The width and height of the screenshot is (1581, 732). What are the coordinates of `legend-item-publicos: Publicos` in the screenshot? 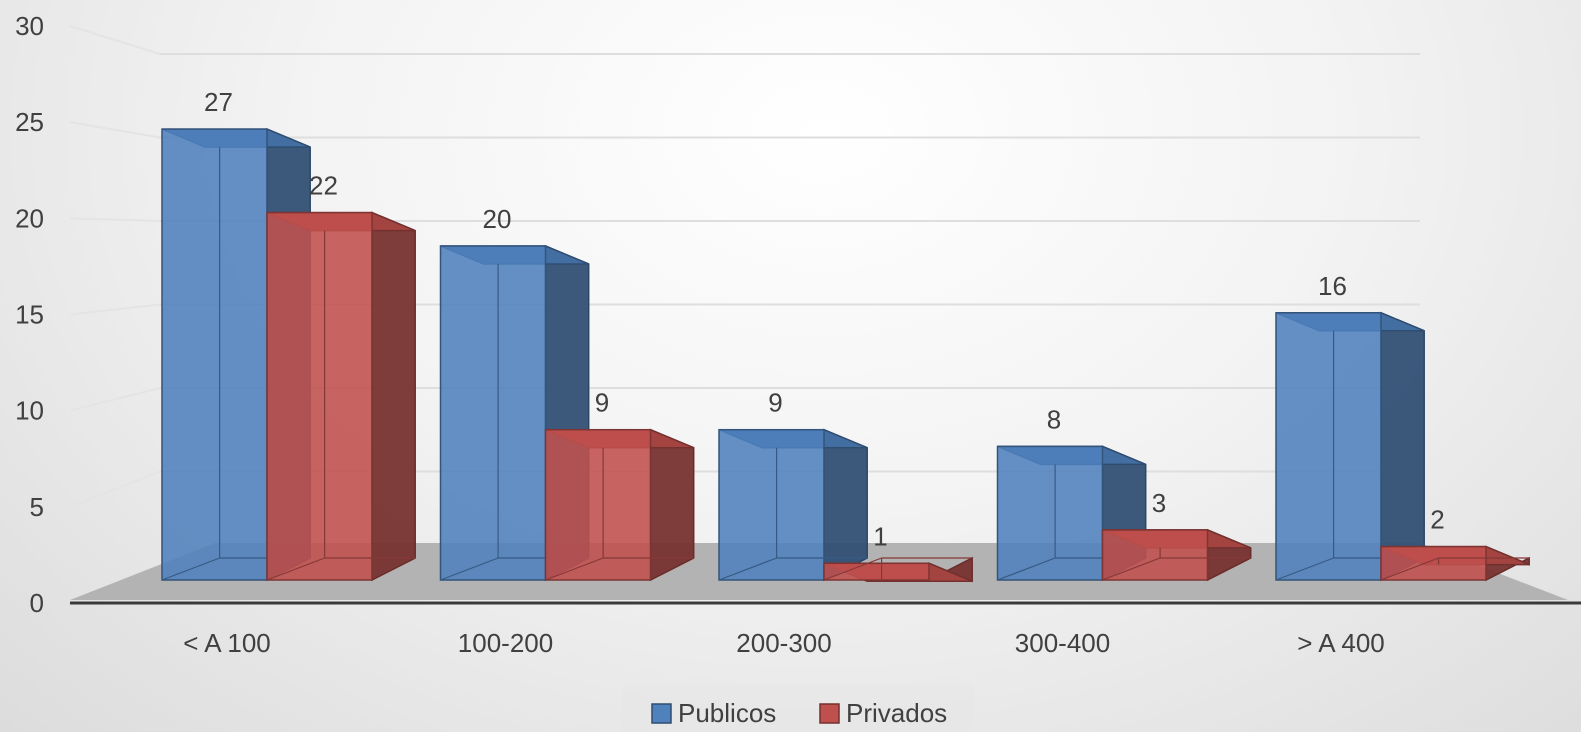 It's located at (713, 713).